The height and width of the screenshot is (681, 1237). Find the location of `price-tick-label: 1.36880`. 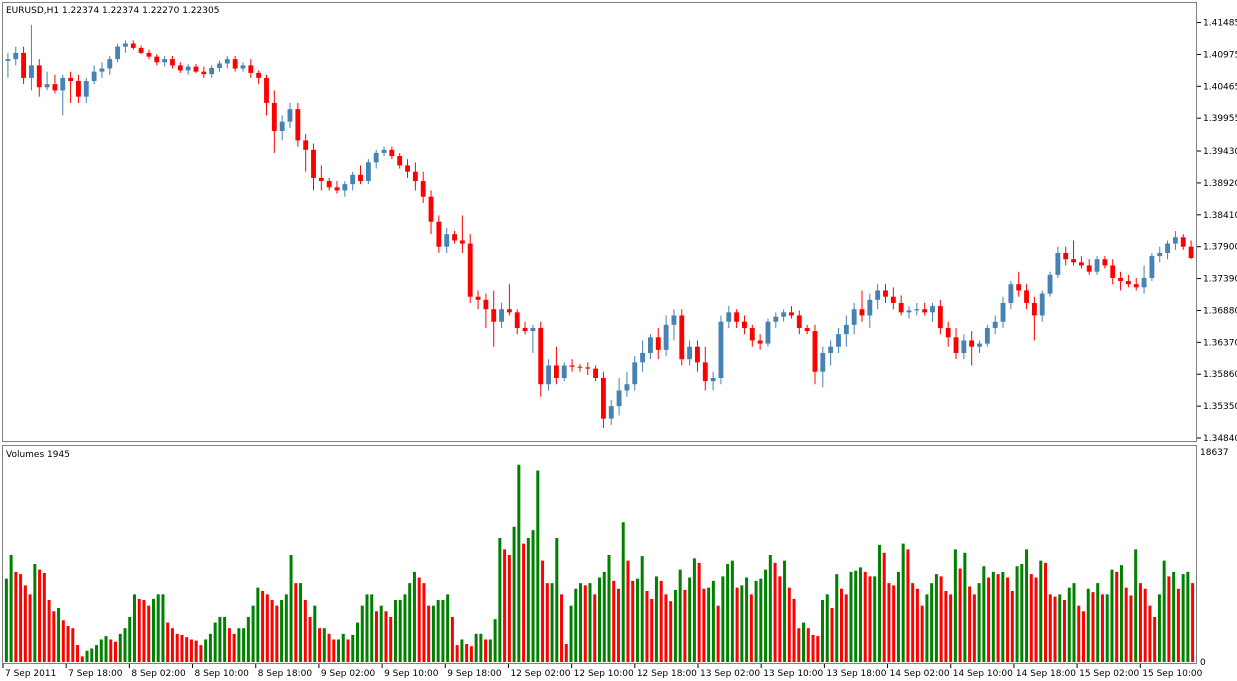

price-tick-label: 1.36880 is located at coordinates (1220, 311).